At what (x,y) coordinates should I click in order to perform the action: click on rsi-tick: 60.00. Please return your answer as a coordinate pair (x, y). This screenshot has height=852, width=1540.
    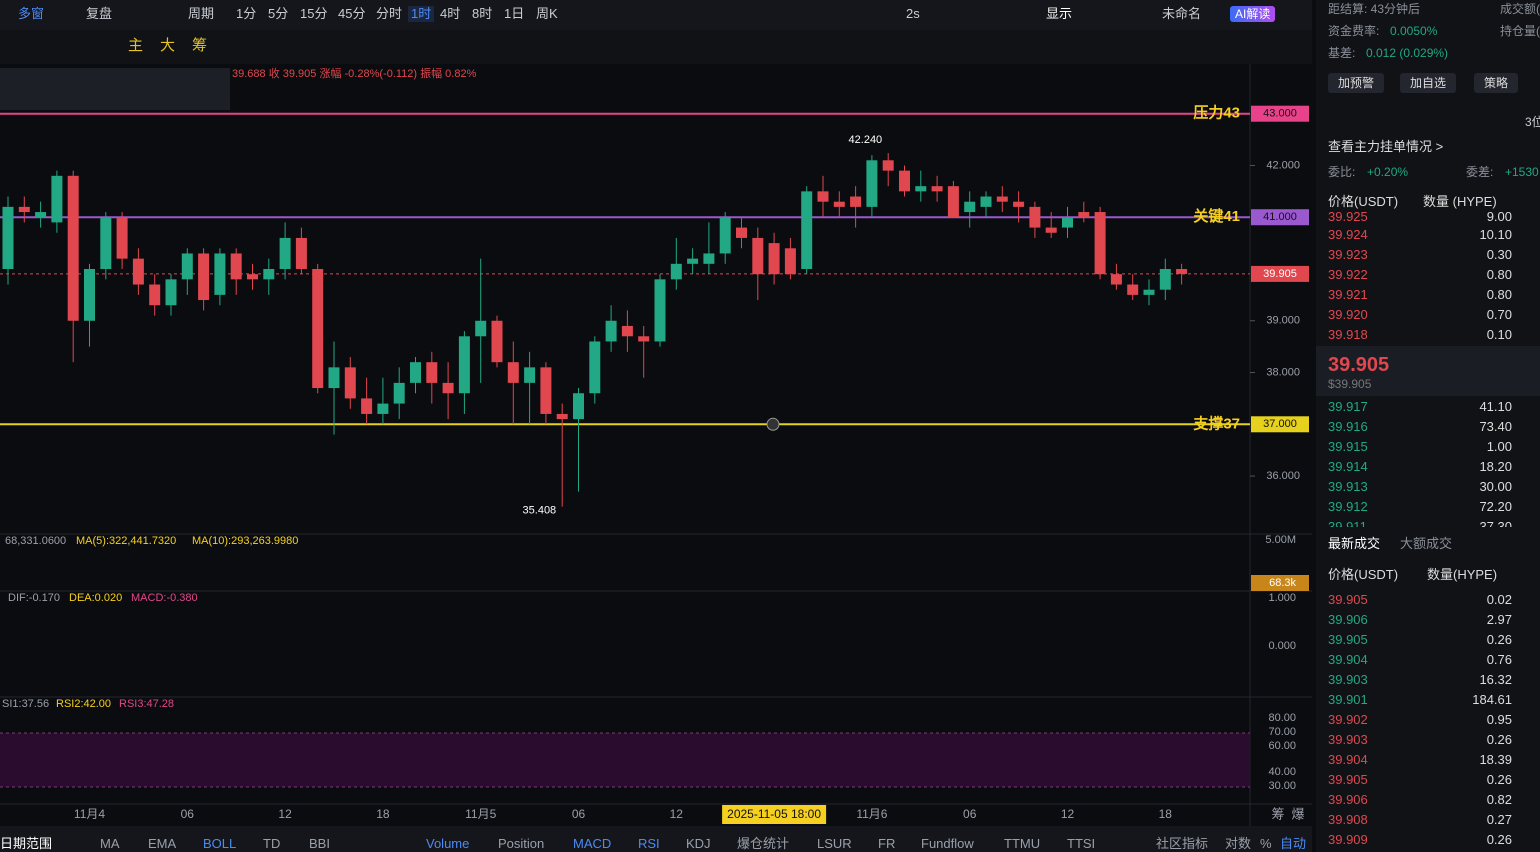
    Looking at the image, I should click on (1282, 746).